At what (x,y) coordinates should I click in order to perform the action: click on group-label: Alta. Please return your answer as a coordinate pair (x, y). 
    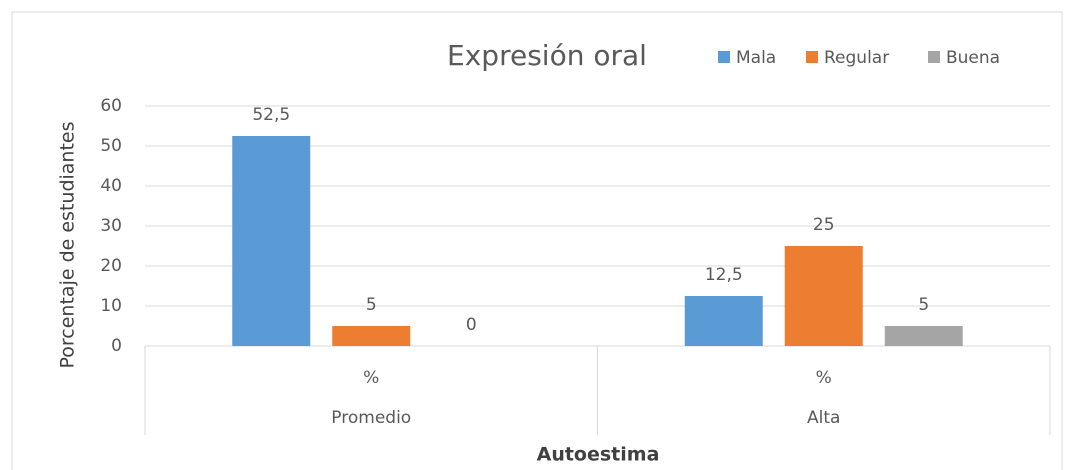
    Looking at the image, I should click on (823, 418).